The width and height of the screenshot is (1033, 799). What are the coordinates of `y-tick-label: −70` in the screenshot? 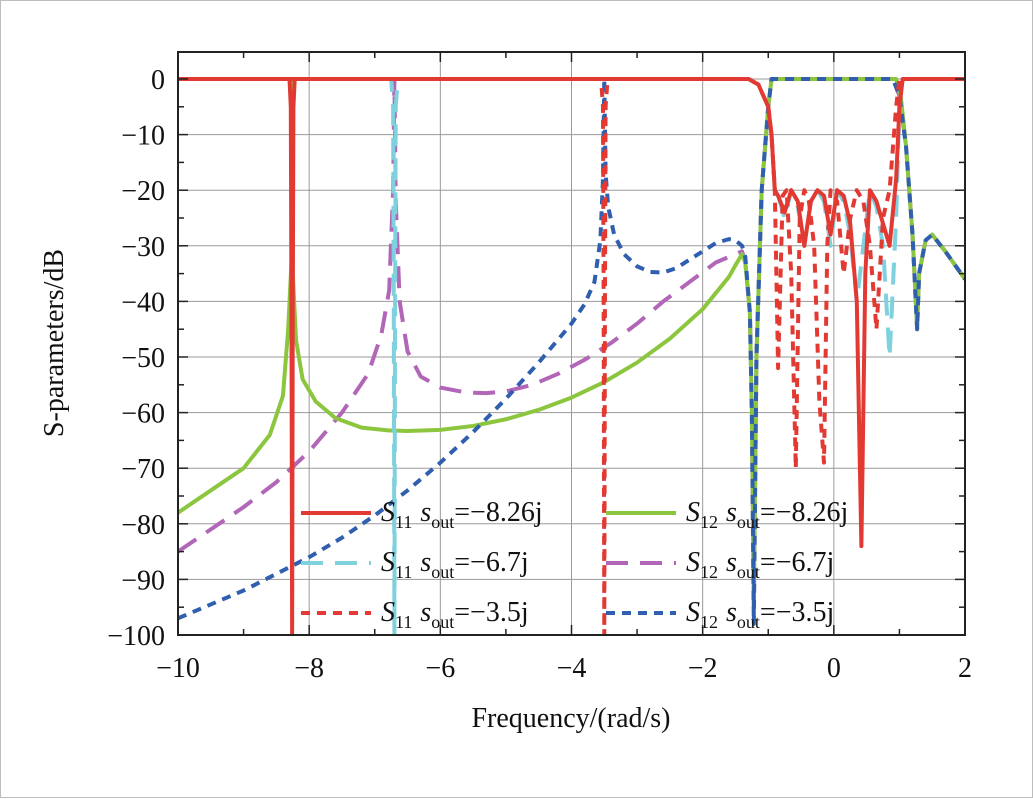 It's located at (143, 469).